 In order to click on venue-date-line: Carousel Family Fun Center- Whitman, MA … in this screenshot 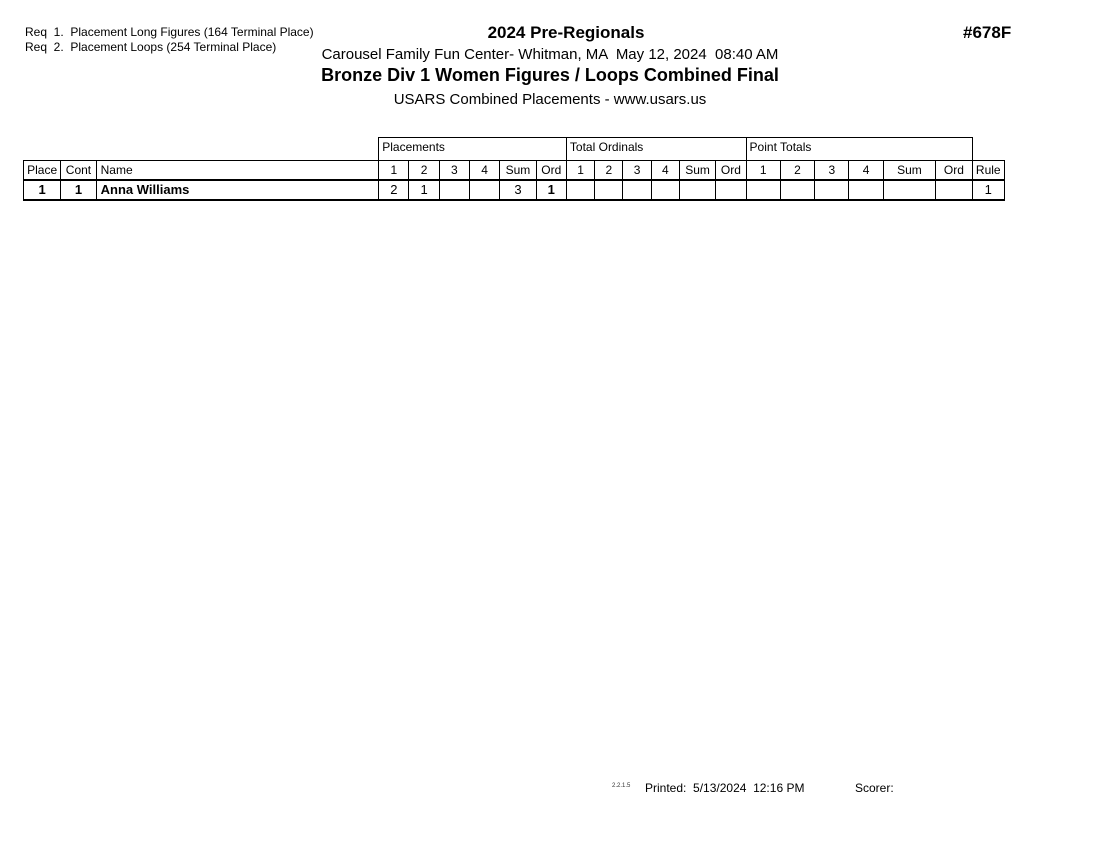, I will do `click(550, 54)`.